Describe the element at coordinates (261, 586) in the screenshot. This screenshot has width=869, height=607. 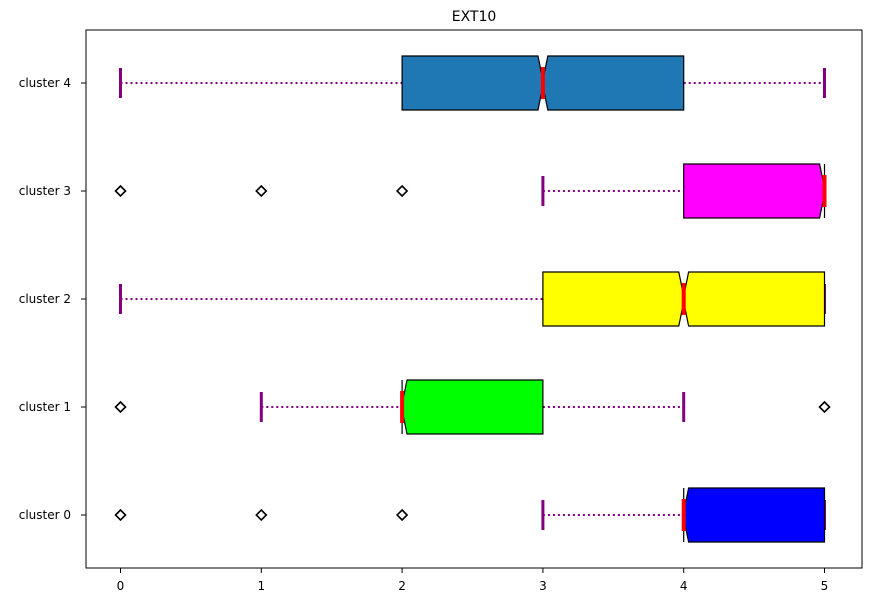
I see `x-tick-label: 1` at that location.